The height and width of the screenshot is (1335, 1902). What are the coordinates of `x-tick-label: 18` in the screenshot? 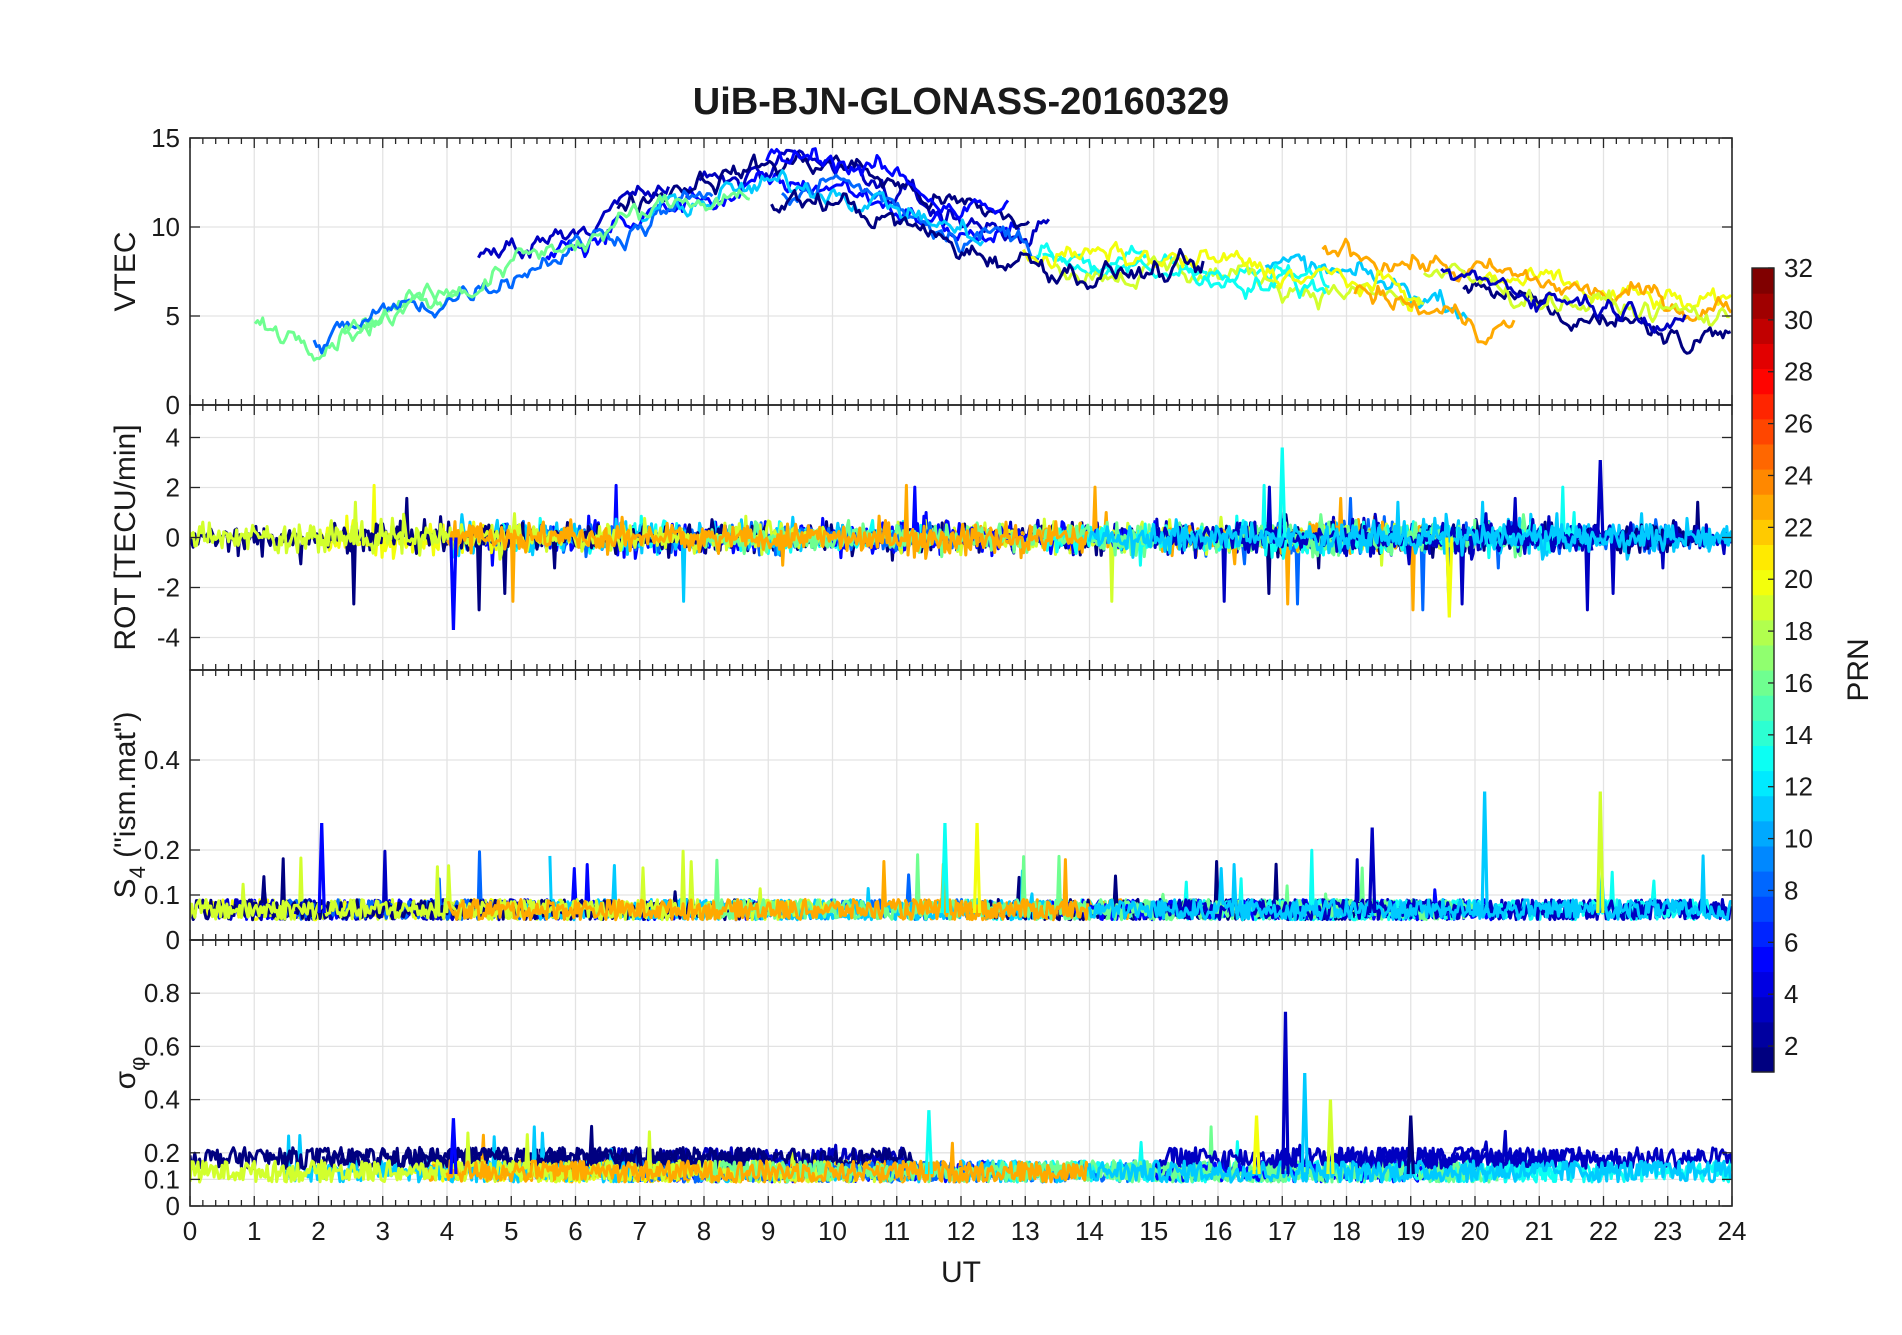 It's located at (1346, 1231).